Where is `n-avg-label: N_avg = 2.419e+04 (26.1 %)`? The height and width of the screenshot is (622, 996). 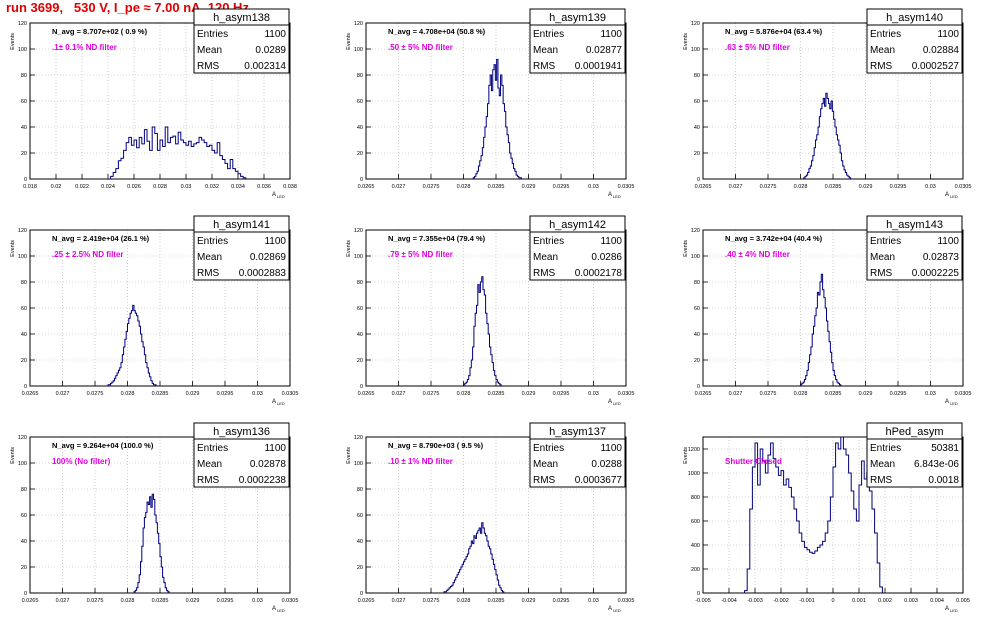
n-avg-label: N_avg = 2.419e+04 (26.1 %) is located at coordinates (101, 238).